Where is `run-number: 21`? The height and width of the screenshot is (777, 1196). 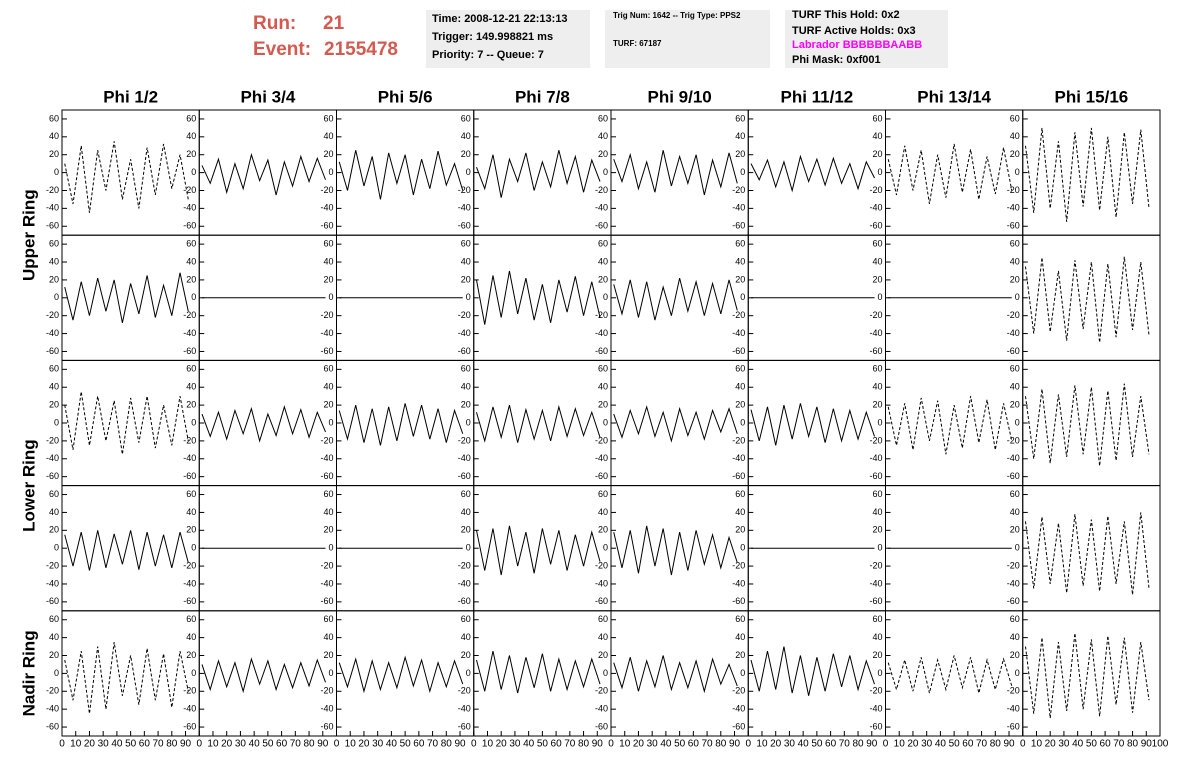
run-number: 21 is located at coordinates (334, 23).